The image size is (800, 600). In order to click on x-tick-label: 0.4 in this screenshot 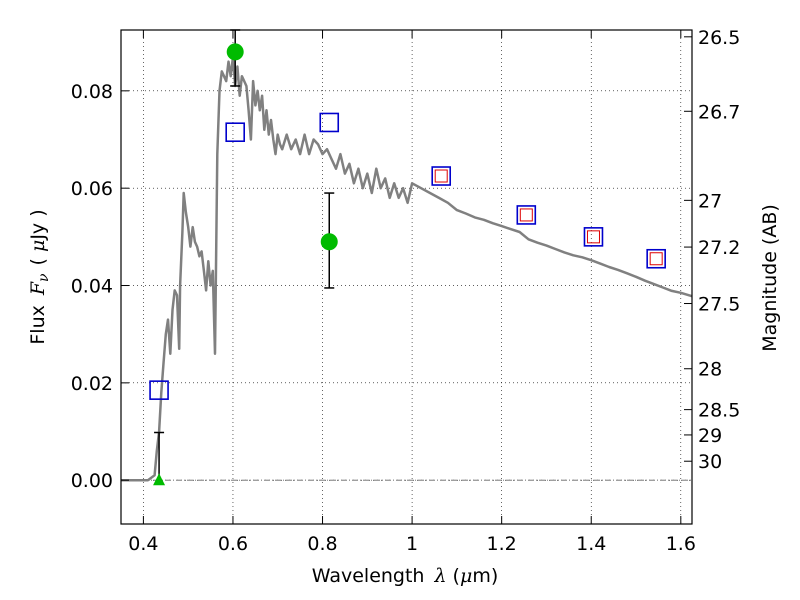, I will do `click(143, 544)`.